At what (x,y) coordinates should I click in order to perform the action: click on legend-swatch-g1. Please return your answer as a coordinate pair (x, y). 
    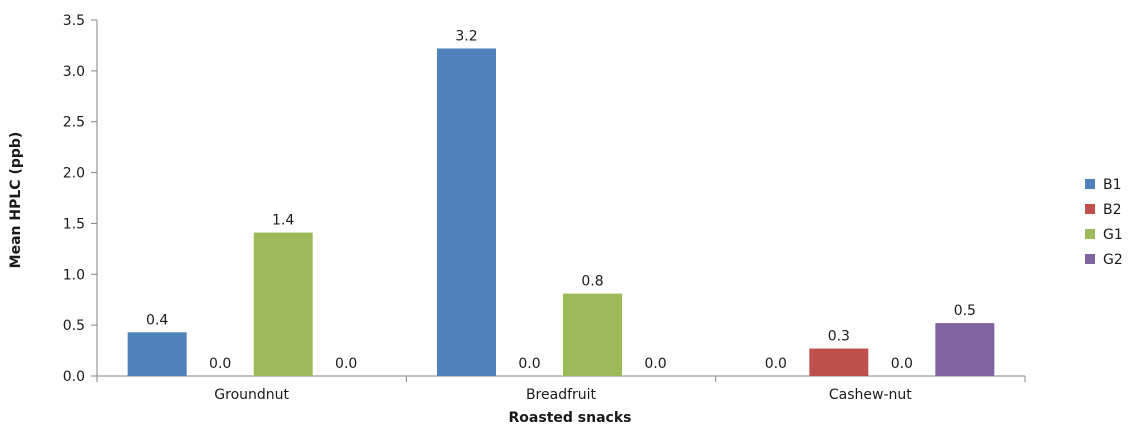
    Looking at the image, I should click on (1090, 234).